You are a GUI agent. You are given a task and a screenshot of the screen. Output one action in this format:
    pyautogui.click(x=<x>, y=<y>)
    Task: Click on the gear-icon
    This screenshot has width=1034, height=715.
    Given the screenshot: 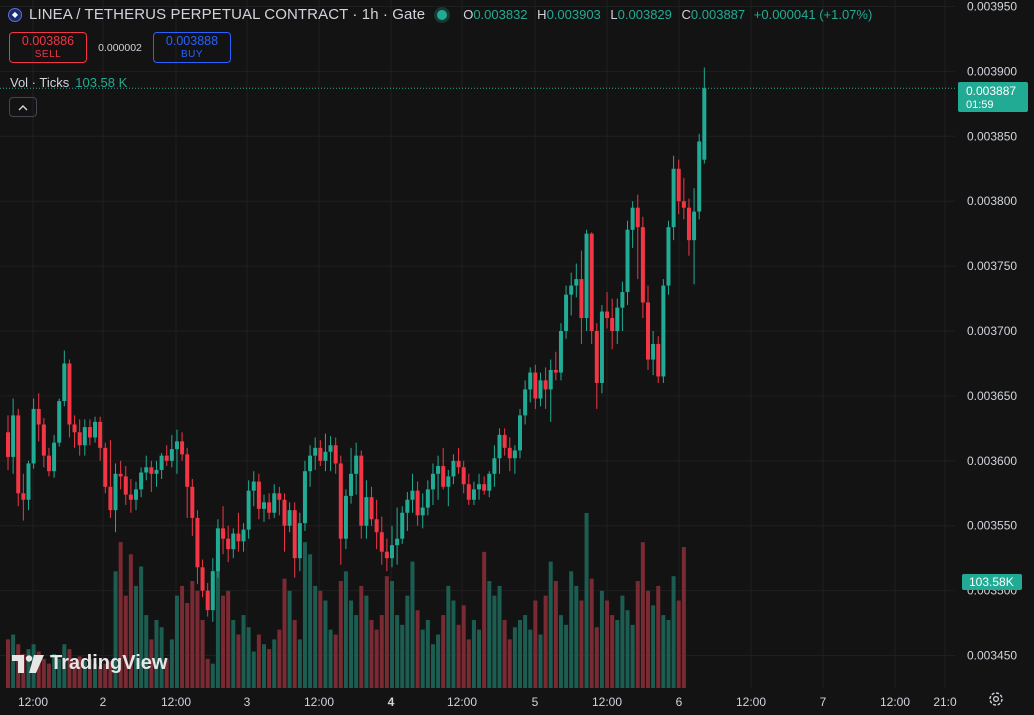 What is the action you would take?
    pyautogui.click(x=996, y=699)
    